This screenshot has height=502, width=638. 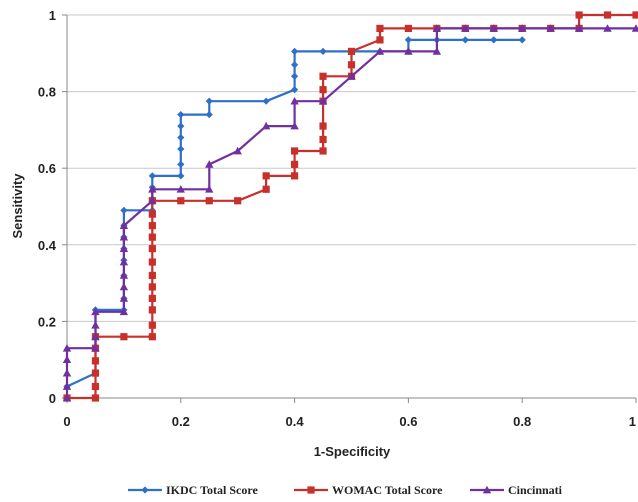 What do you see at coordinates (516, 490) in the screenshot?
I see `legend-item-cincinnati: Cincinnati` at bounding box center [516, 490].